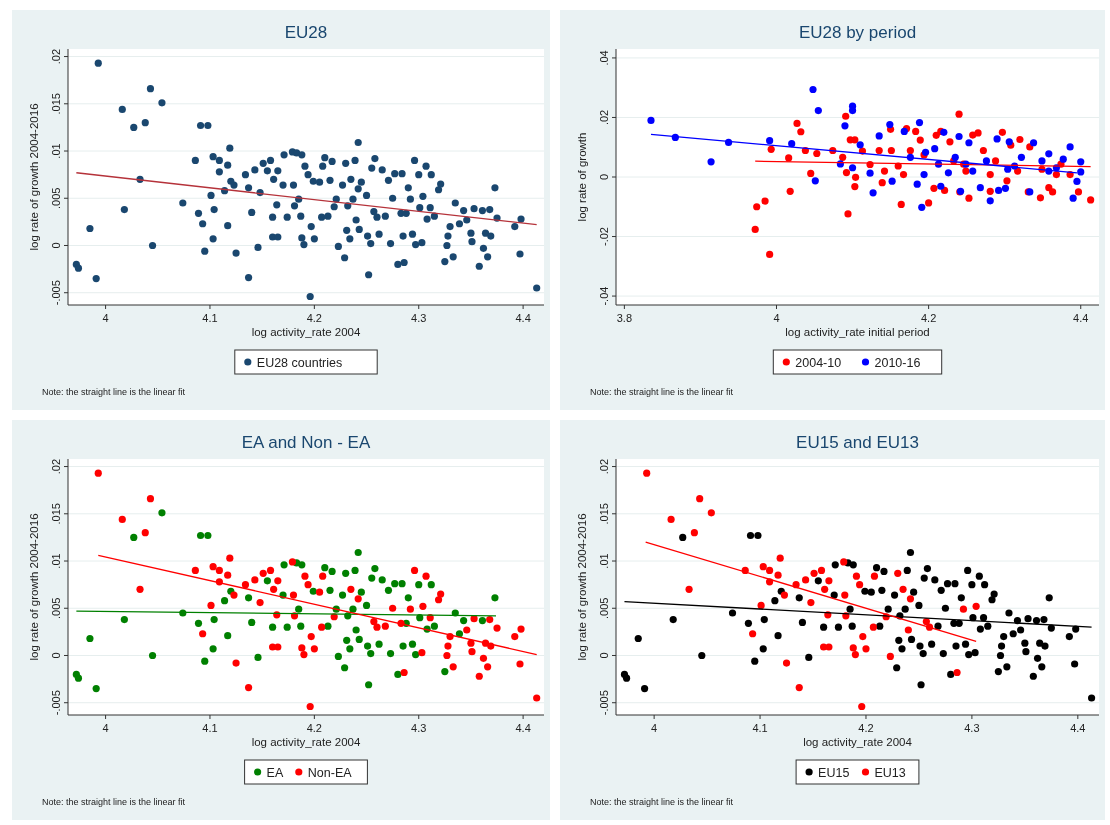 The image size is (1110, 825). What do you see at coordinates (604, 58) in the screenshot?
I see `y-tick-label: .04` at bounding box center [604, 58].